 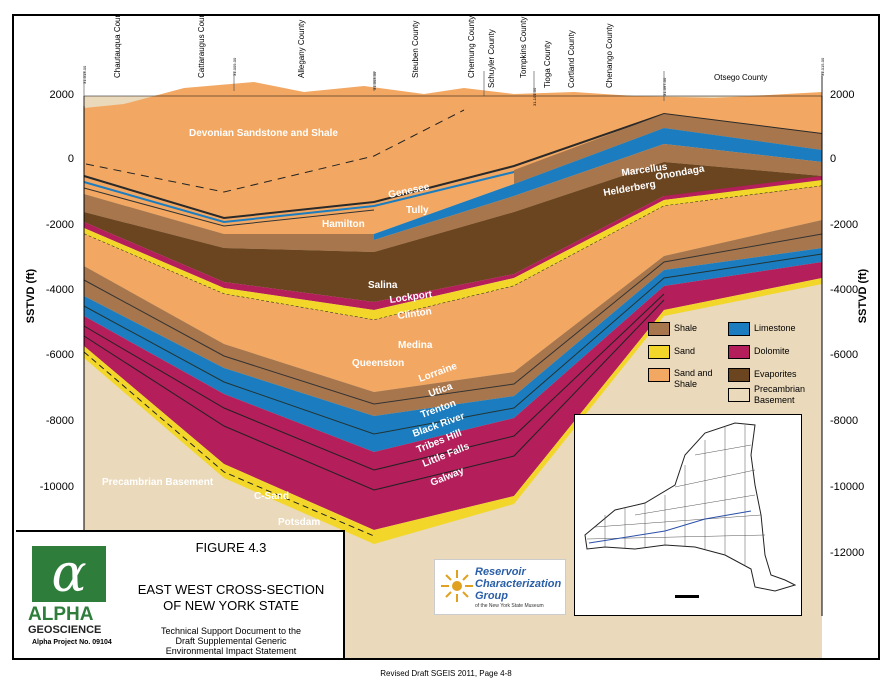 What do you see at coordinates (60, 290) in the screenshot?
I see `left-tick-label: -4000` at bounding box center [60, 290].